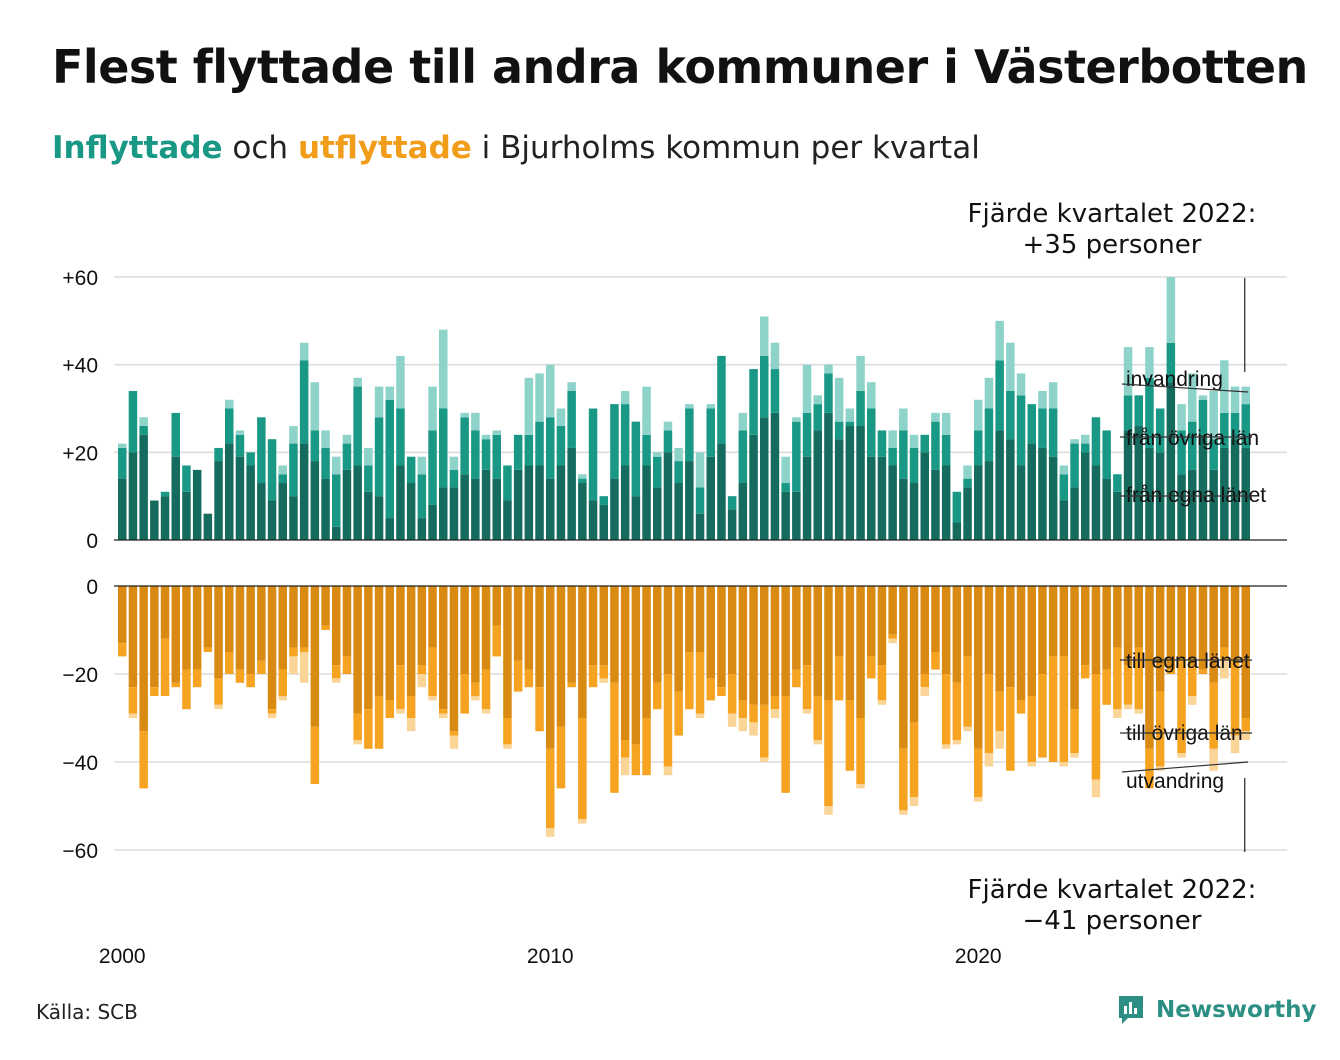 This screenshot has height=1060, width=1340. Describe the element at coordinates (137, 148) in the screenshot. I see `subtitle-inflow-word: Inflyttade` at that location.